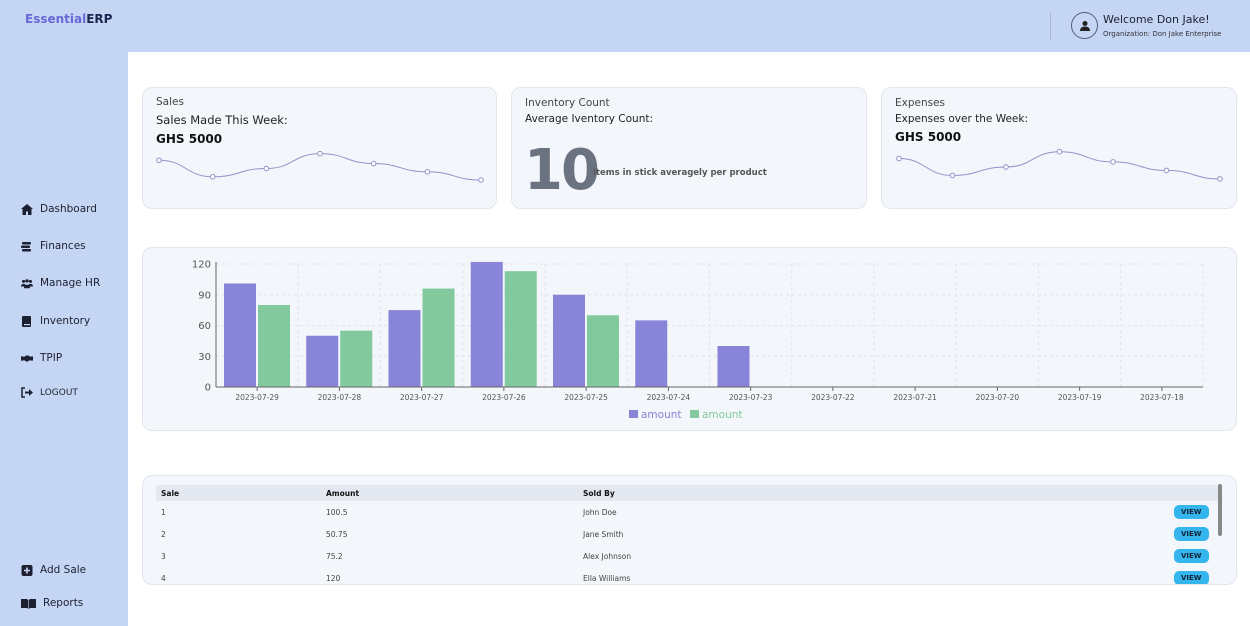 The image size is (1250, 626). I want to click on sales-sparkline, so click(320, 166).